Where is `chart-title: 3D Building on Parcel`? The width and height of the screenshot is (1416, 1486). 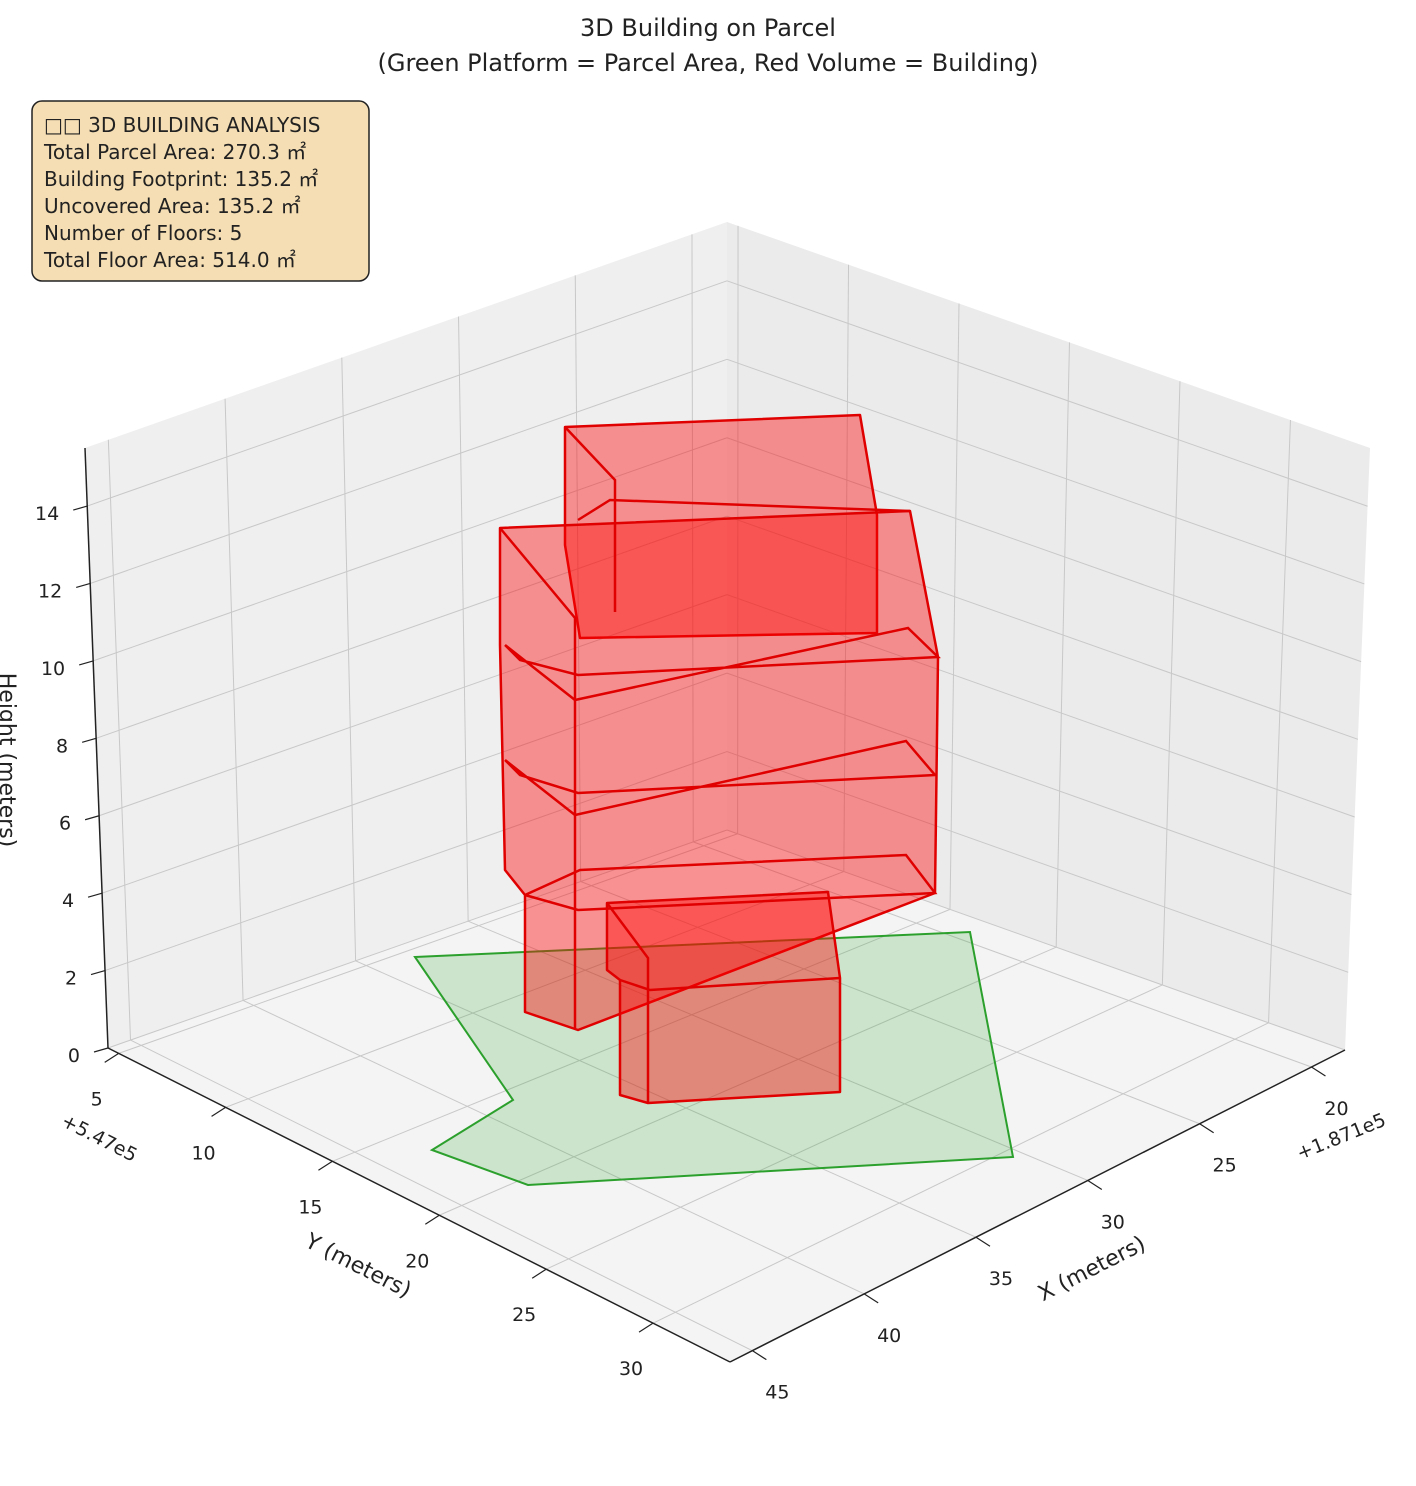
chart-title: 3D Building on Parcel is located at coordinates (708, 28).